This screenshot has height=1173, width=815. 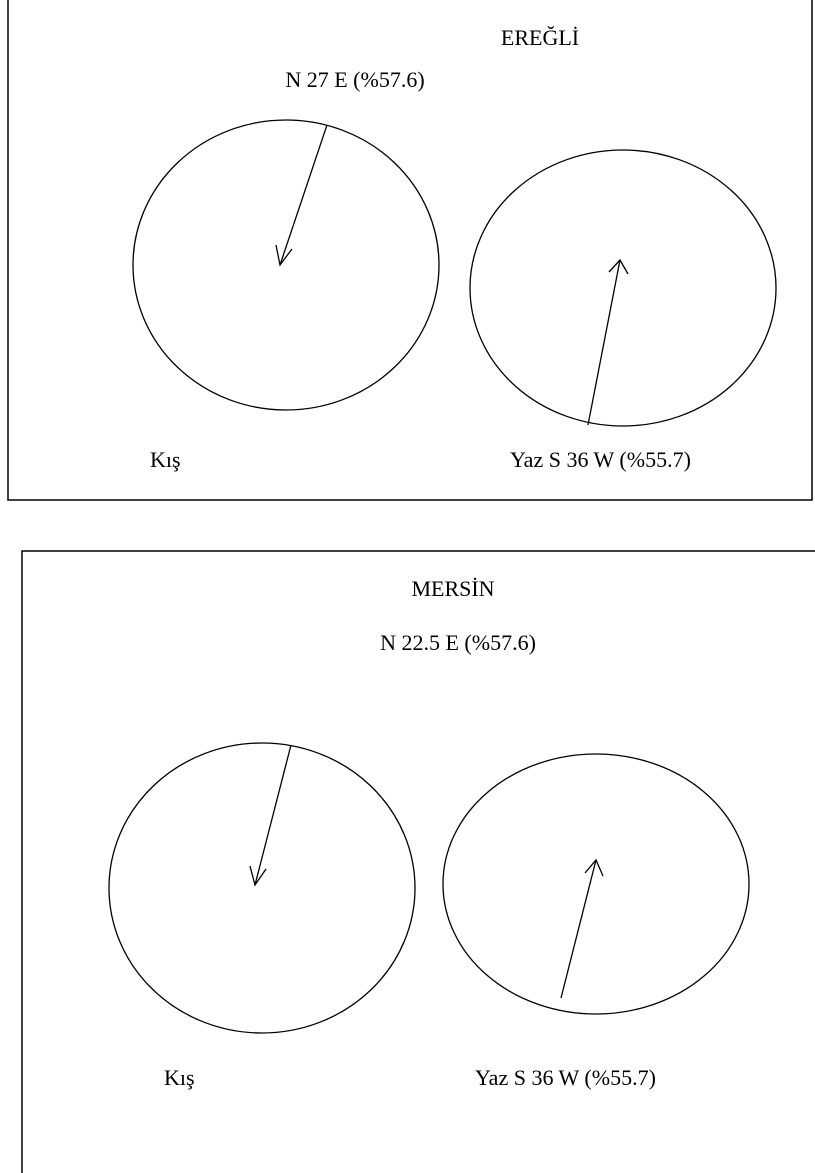 What do you see at coordinates (452, 588) in the screenshot?
I see `panel-title: MERSİN` at bounding box center [452, 588].